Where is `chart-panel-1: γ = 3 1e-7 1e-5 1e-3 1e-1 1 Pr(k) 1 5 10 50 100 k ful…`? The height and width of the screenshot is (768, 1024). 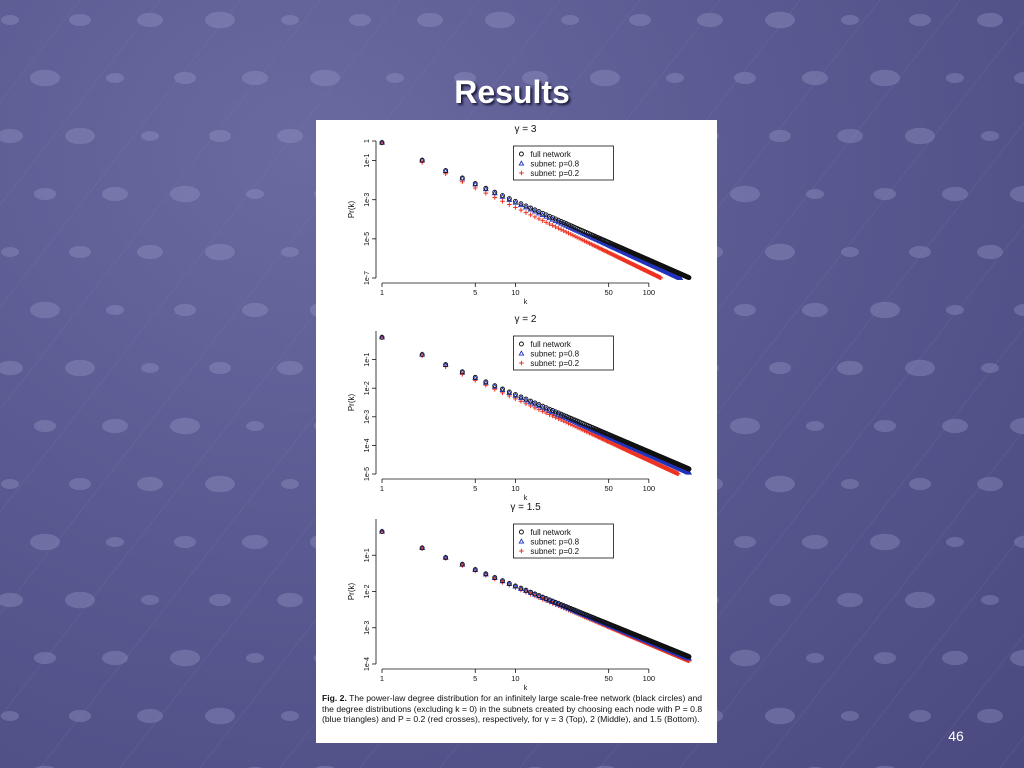 chart-panel-1: γ = 3 1e-7 1e-5 1e-3 1e-1 1 Pr(k) 1 5 10 50 100 k ful… is located at coordinates (519, 215).